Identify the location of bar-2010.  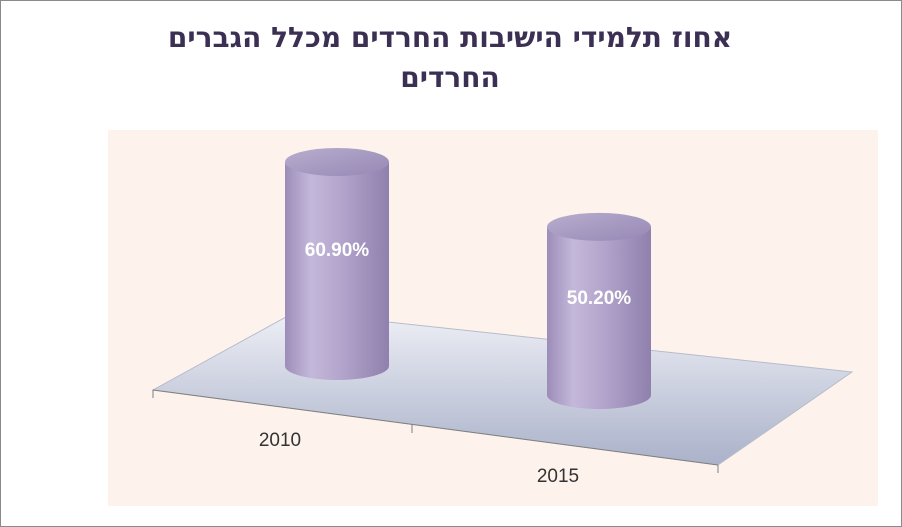
(337, 263).